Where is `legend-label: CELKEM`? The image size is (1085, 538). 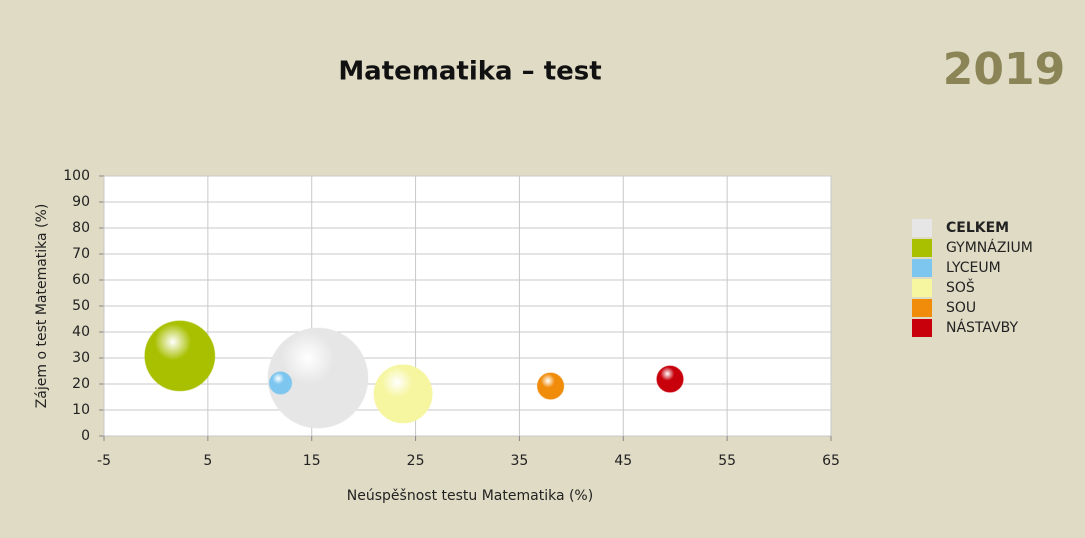
legend-label: CELKEM is located at coordinates (977, 228).